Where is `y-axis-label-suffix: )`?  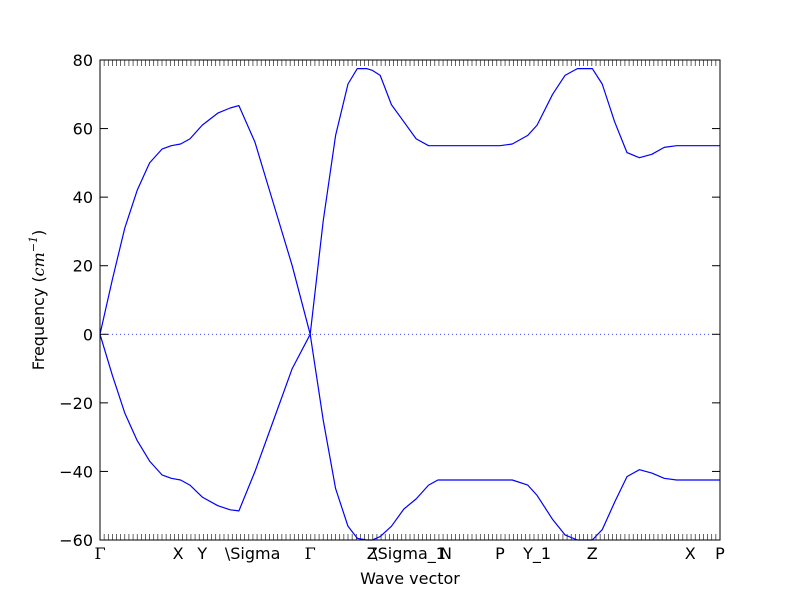 y-axis-label-suffix: ) is located at coordinates (38, 233).